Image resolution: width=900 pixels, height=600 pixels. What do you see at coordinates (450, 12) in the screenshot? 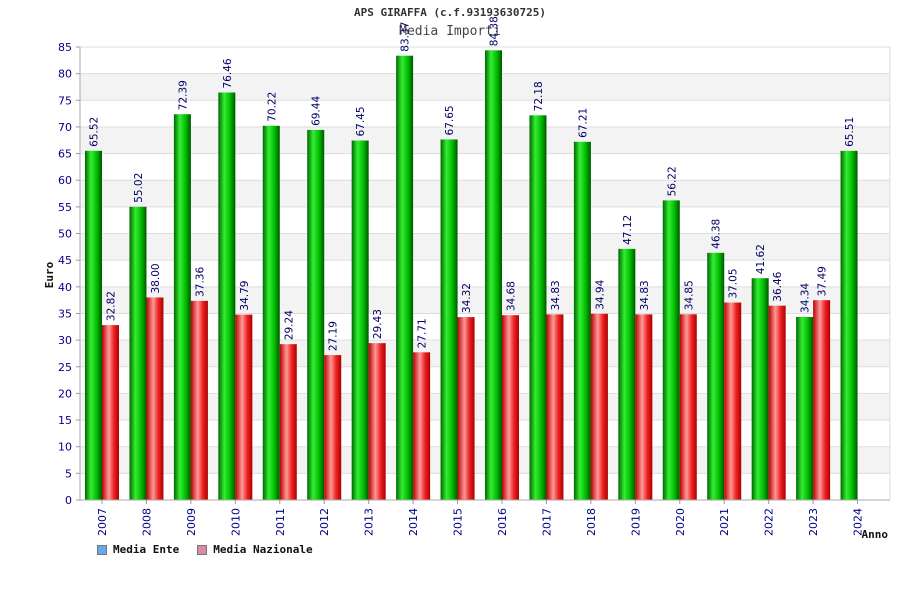
I see `chart-title: APS GIRAFFA (c.f.93193630725)` at bounding box center [450, 12].